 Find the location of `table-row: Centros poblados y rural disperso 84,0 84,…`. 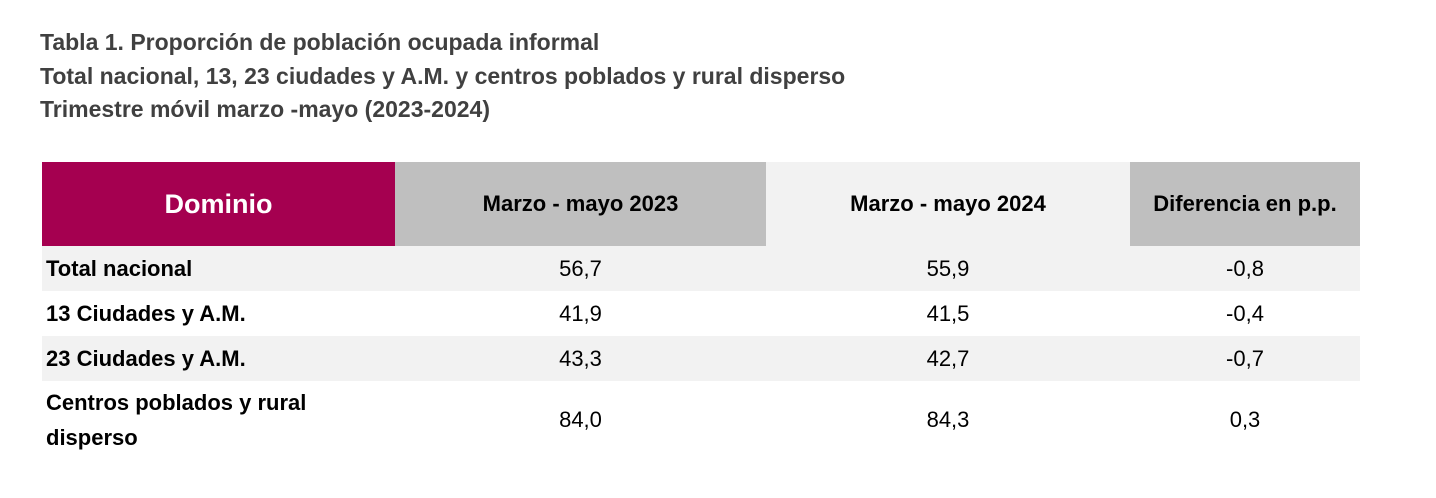

table-row: Centros poblados y rural disperso 84,0 84,… is located at coordinates (701, 420).